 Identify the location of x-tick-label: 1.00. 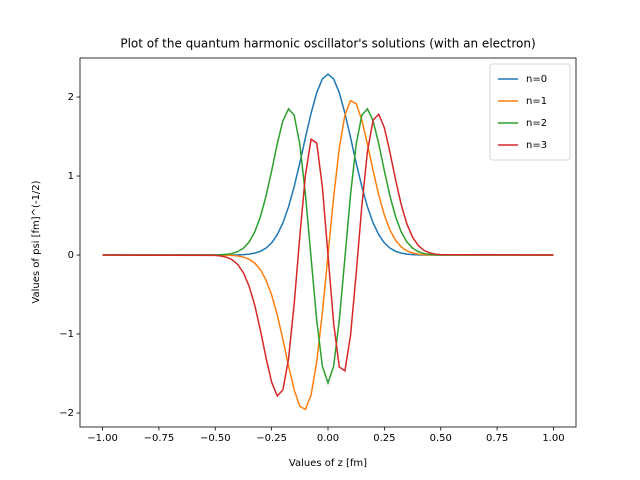
(553, 438).